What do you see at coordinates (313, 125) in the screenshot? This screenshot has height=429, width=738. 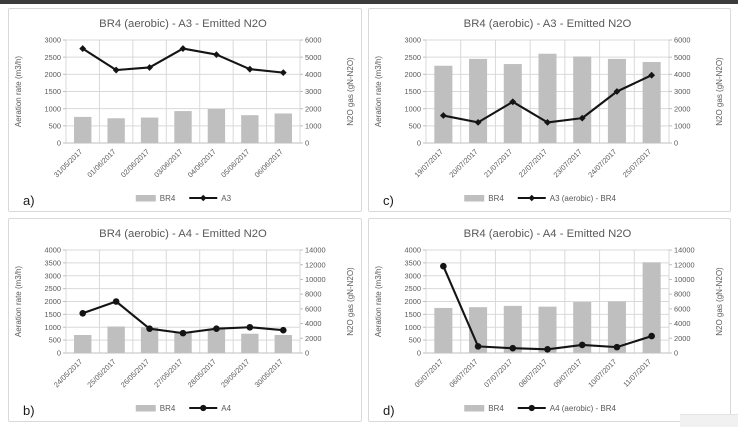 I see `right-axis-tick-label: 1000` at bounding box center [313, 125].